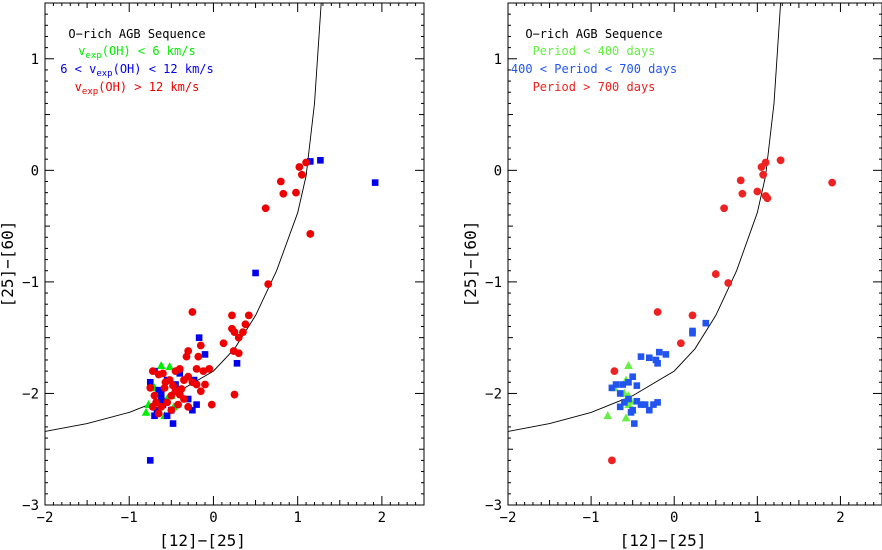  Describe the element at coordinates (149, 51) in the screenshot. I see `legend-text-part: (OH) < 6 km/s` at that location.